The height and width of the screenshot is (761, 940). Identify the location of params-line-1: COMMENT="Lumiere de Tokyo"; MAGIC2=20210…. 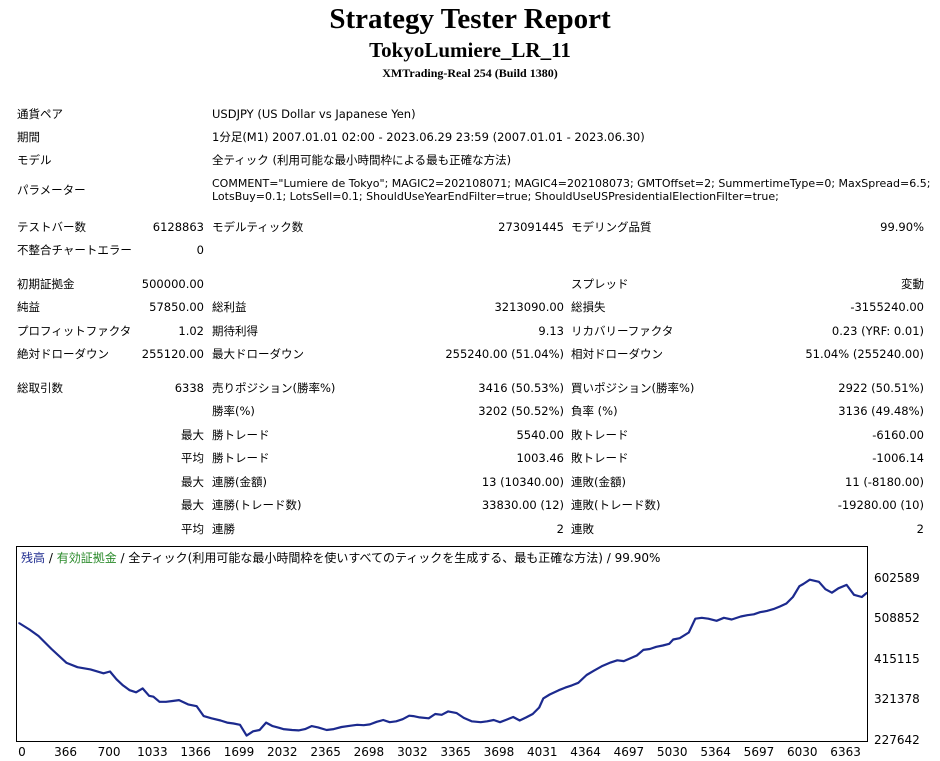
(571, 183).